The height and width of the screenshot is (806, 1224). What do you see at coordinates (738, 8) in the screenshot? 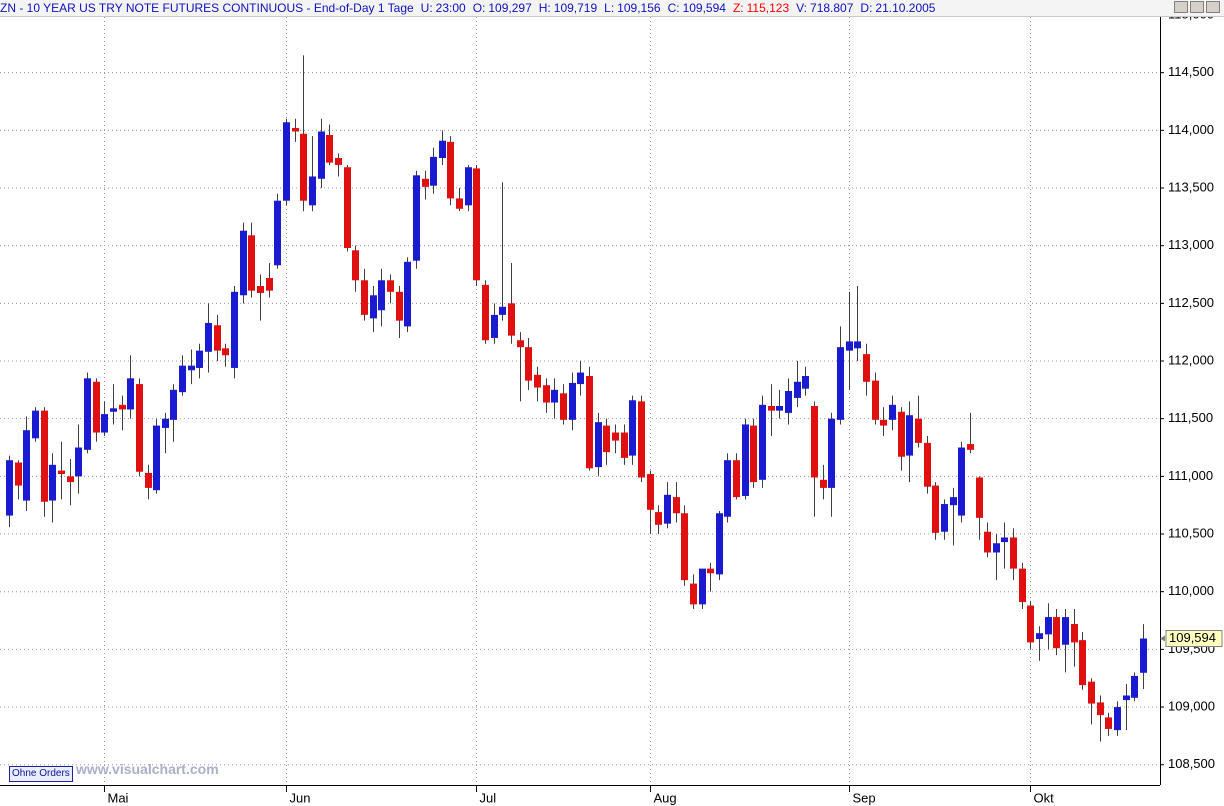
I see `header-label: Z:` at bounding box center [738, 8].